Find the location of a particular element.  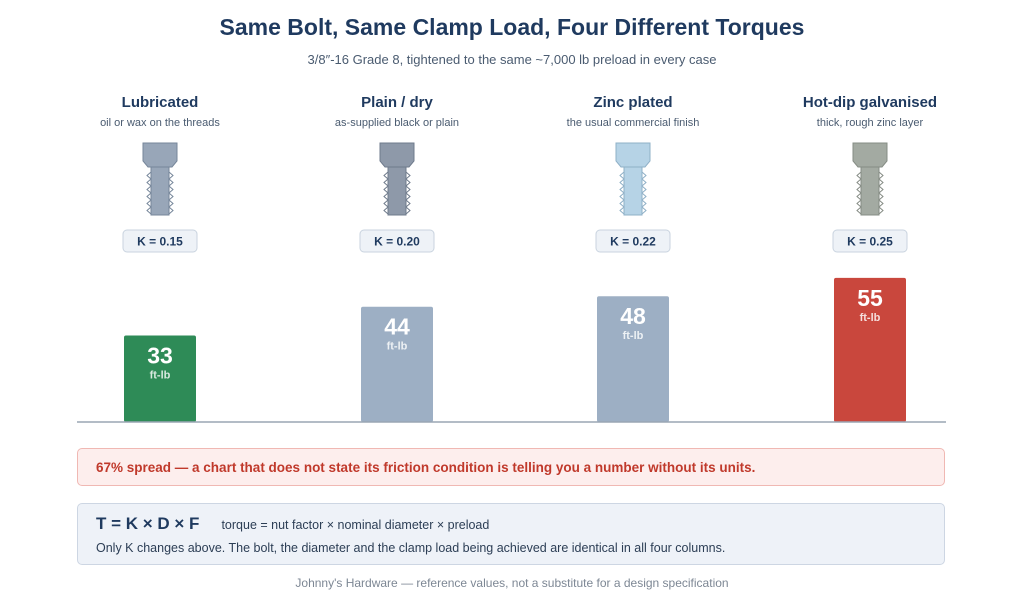

torque-value-label: 55 is located at coordinates (870, 298).